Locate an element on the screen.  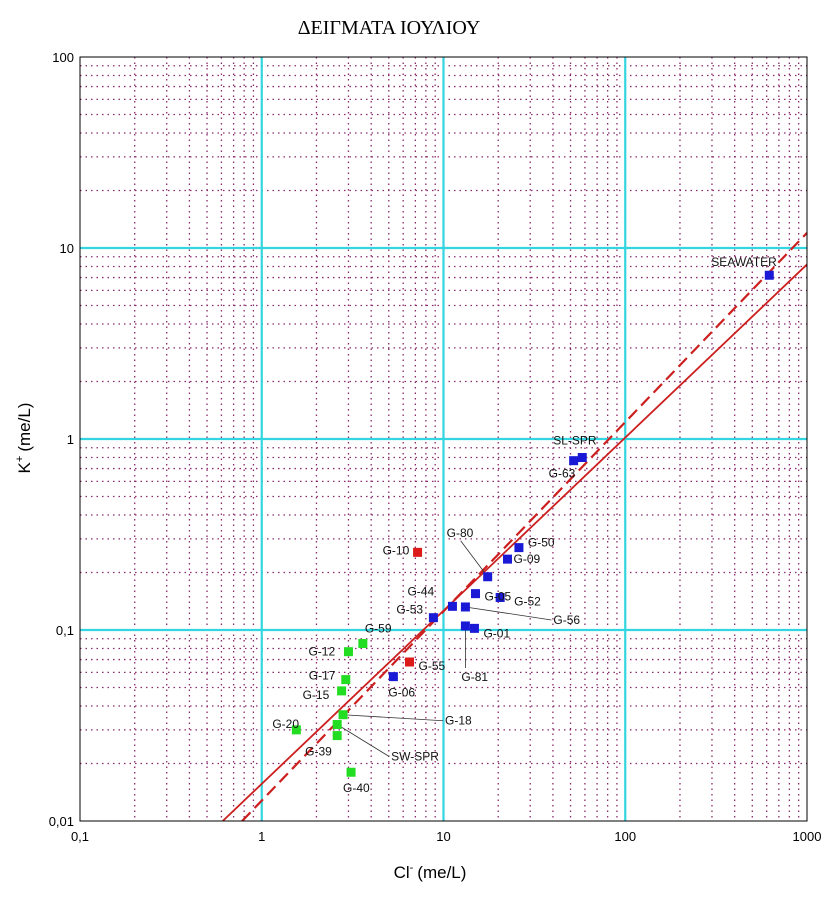
y-tick-label: 100 is located at coordinates (63, 57).